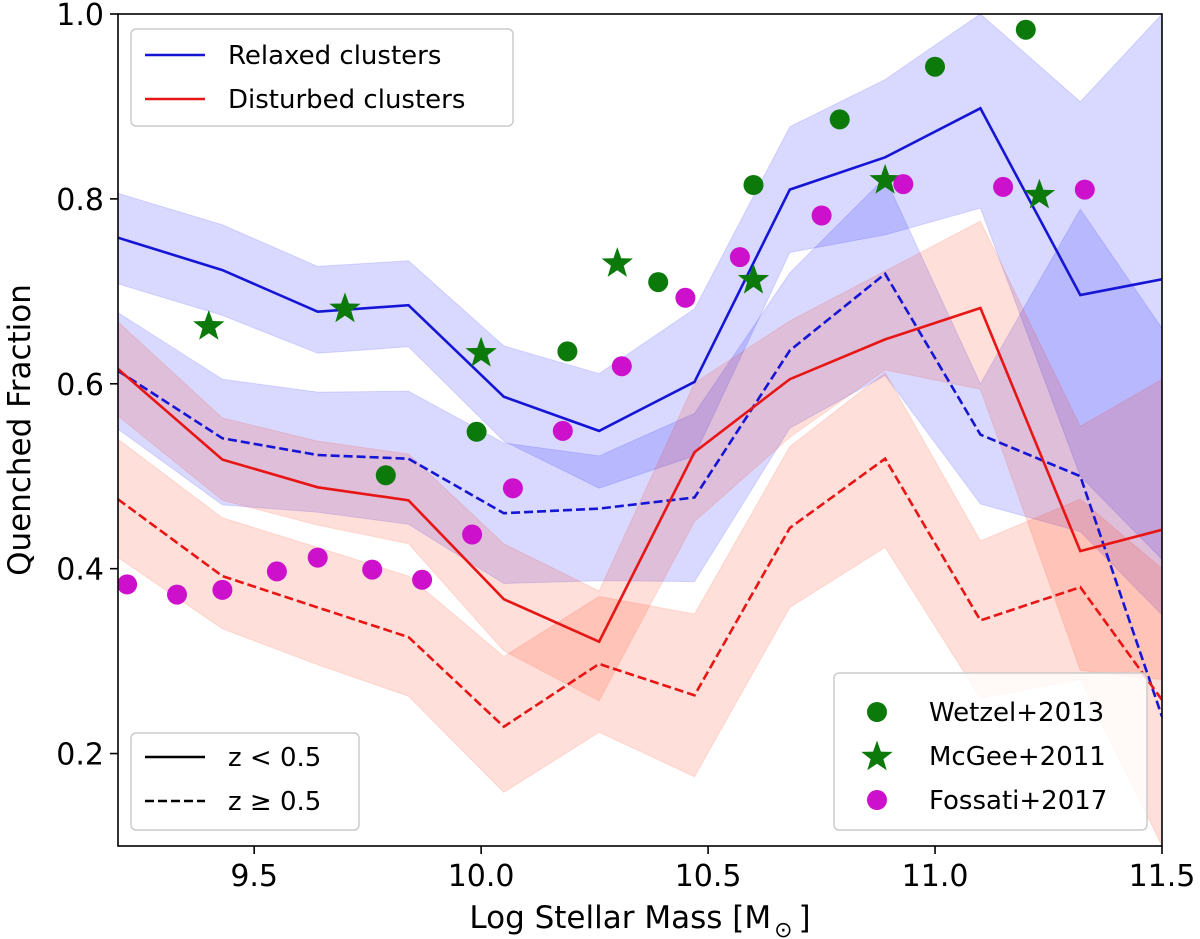 The width and height of the screenshot is (1200, 939). Describe the element at coordinates (708, 876) in the screenshot. I see `x-tick-label: 10.5` at that location.